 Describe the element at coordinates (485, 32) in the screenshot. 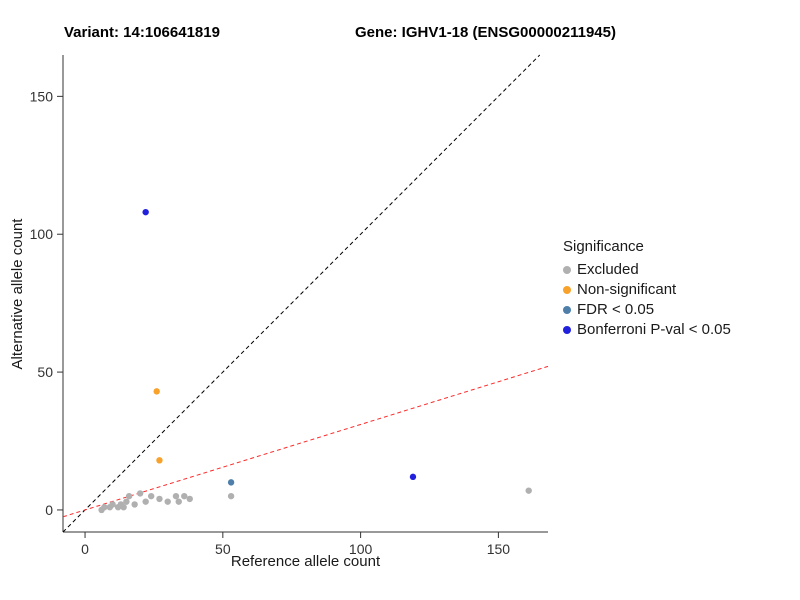

I see `gene-title: Gene: IGHV1-18 (ENSG00000211945)` at that location.